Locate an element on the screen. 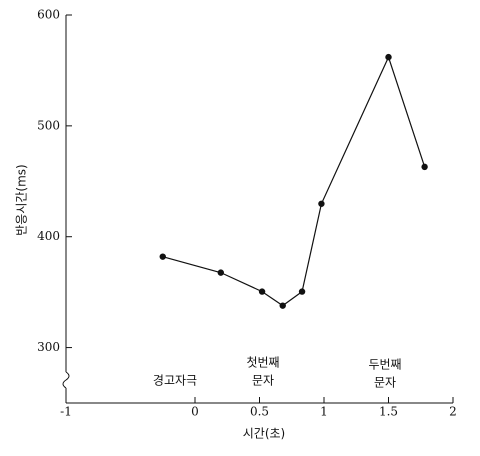 The width and height of the screenshot is (480, 456). x-tick-label: -1 is located at coordinates (66, 412).